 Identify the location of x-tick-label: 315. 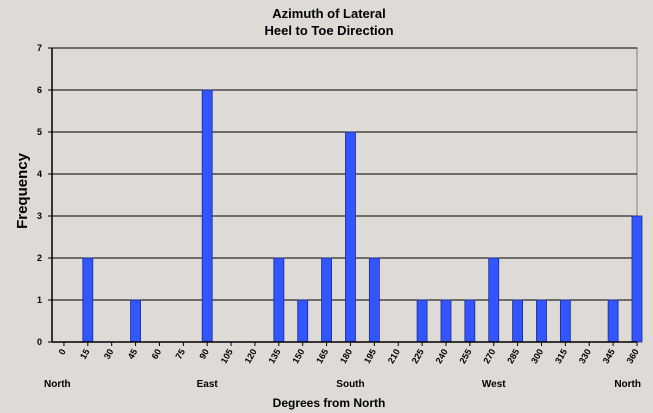
(561, 356).